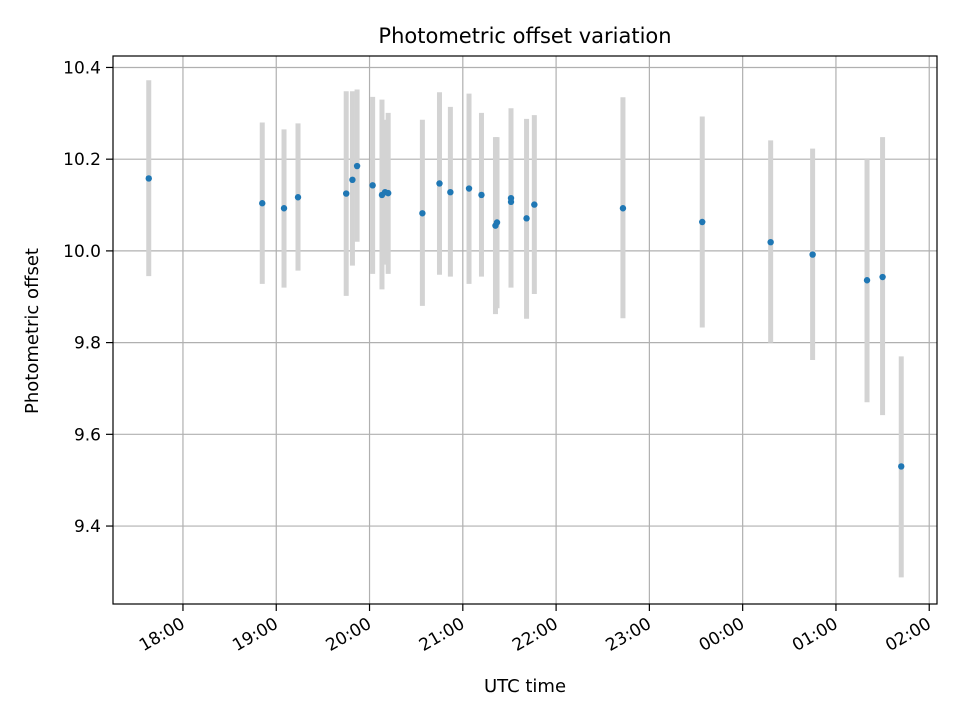 The height and width of the screenshot is (720, 960). Describe the element at coordinates (87, 435) in the screenshot. I see `y-tick-label: 9.6` at that location.